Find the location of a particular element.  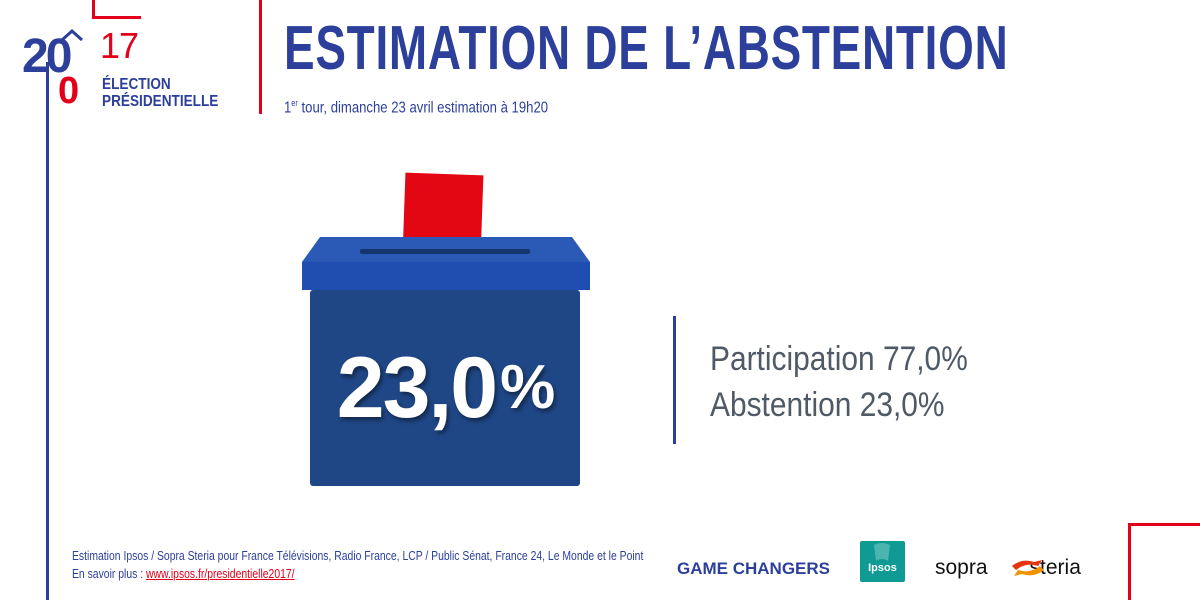

frame-line-top-red is located at coordinates (93, 8).